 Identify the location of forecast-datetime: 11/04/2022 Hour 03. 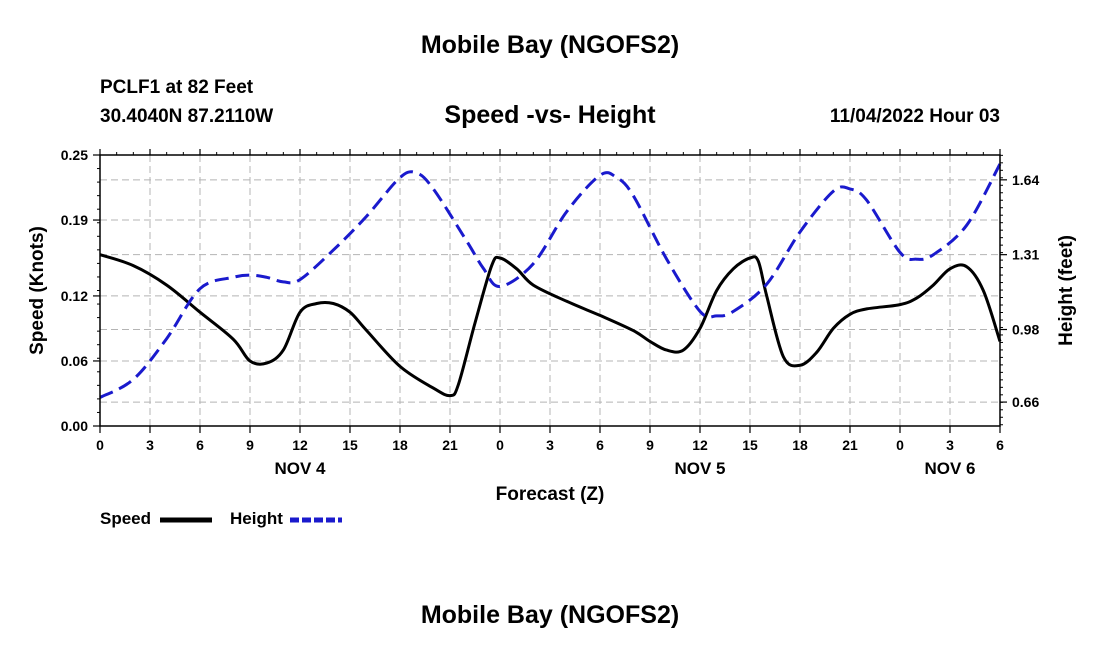
(914, 116).